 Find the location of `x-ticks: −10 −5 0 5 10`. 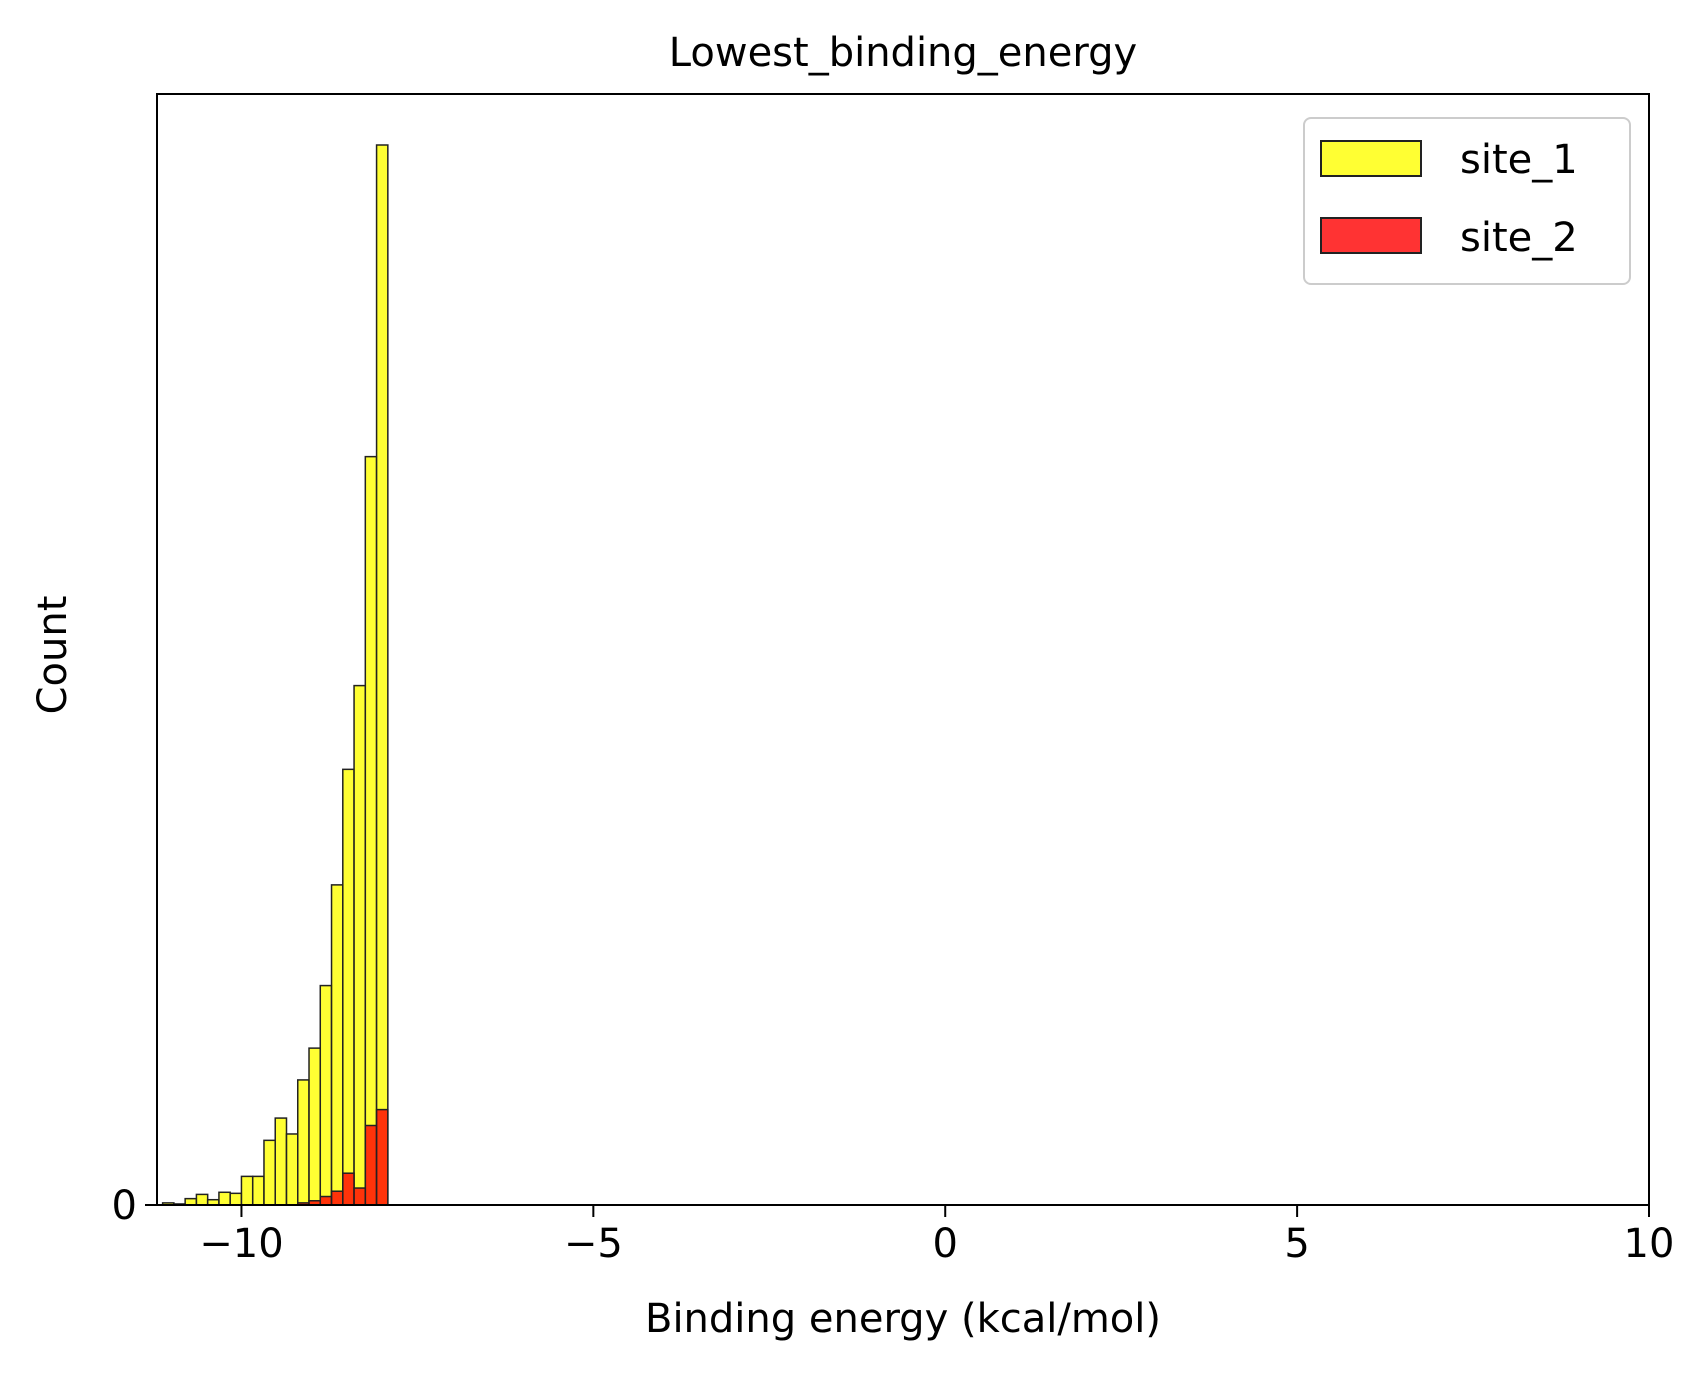

x-ticks: −10 −5 0 5 10 is located at coordinates (936, 1236).